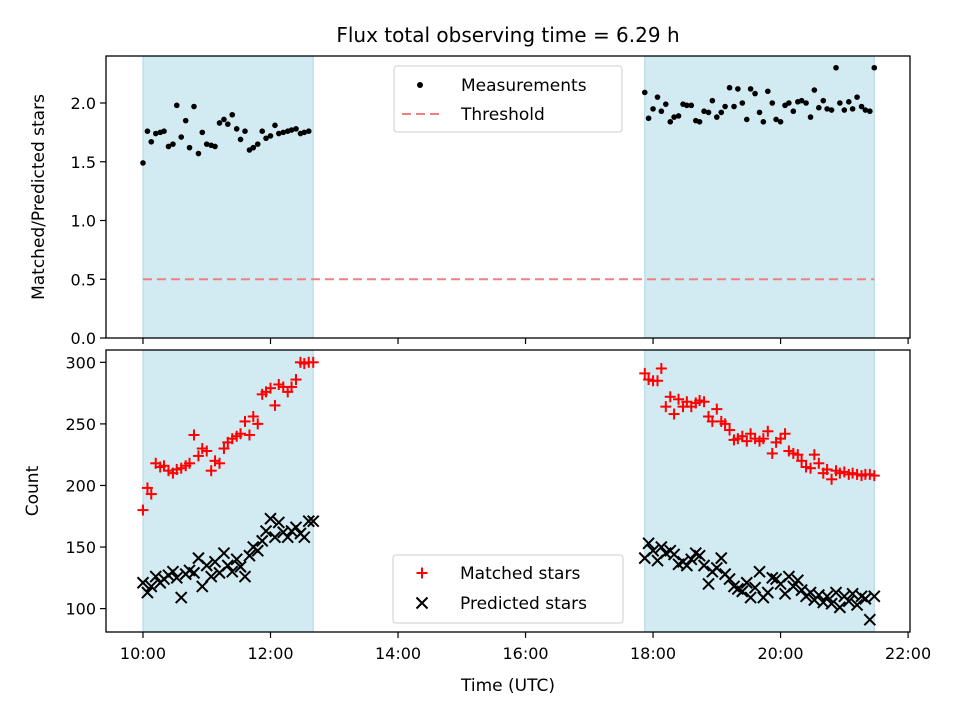 The image size is (960, 720). I want to click on legend-measurements-marker, so click(420, 85).